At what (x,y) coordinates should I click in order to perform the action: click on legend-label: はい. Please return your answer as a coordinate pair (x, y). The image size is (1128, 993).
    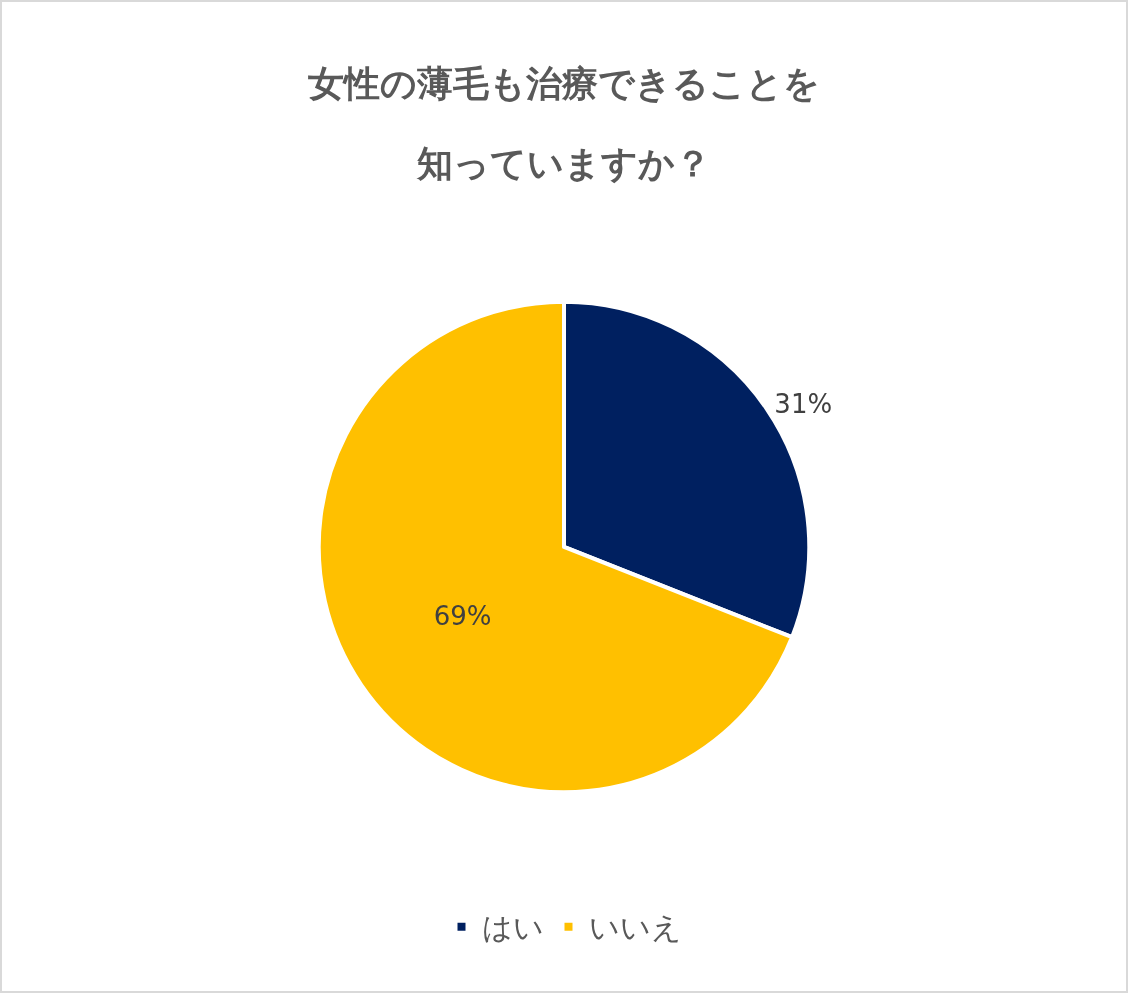
    Looking at the image, I should click on (512, 928).